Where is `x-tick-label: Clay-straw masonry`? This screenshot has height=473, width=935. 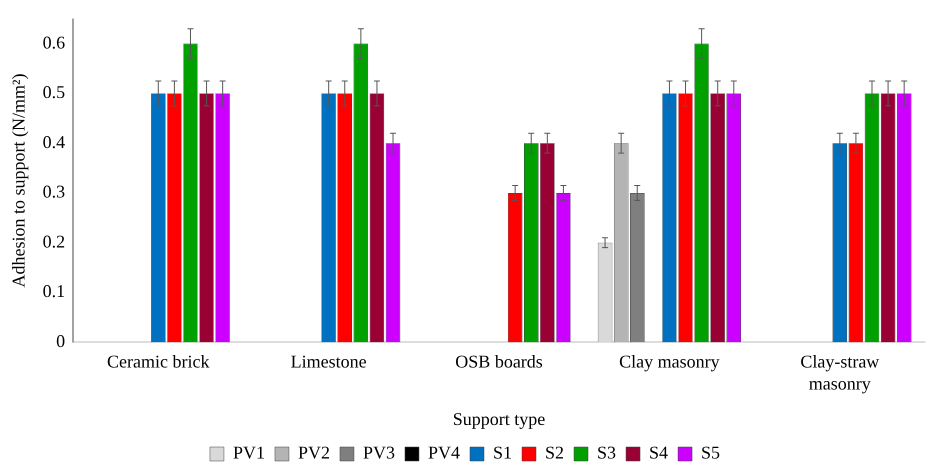 x-tick-label: Clay-straw masonry is located at coordinates (840, 373).